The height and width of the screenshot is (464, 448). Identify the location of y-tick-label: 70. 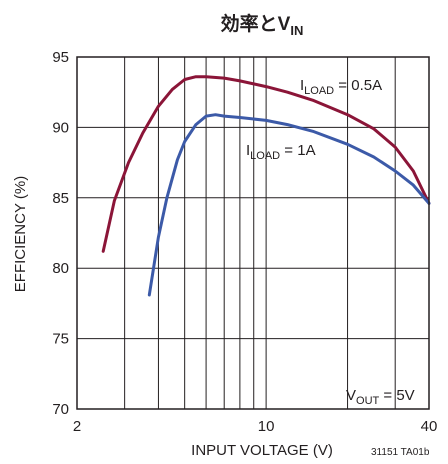
(60, 409).